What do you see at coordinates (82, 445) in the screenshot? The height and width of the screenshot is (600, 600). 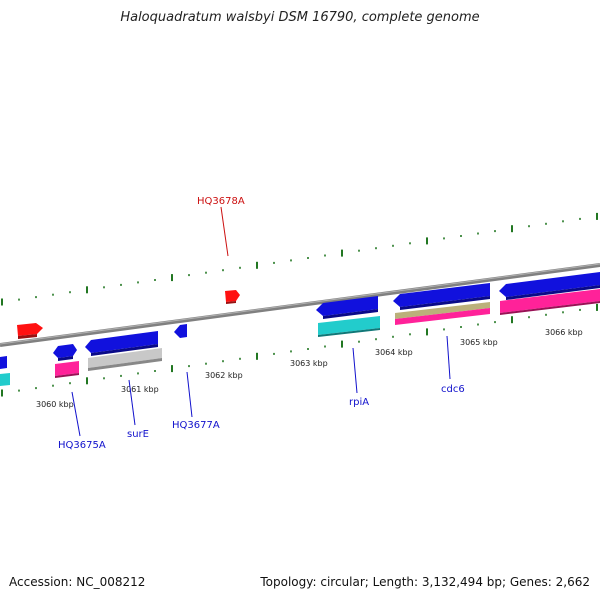 I see `gene-label-hq3675a: HQ3675A` at bounding box center [82, 445].